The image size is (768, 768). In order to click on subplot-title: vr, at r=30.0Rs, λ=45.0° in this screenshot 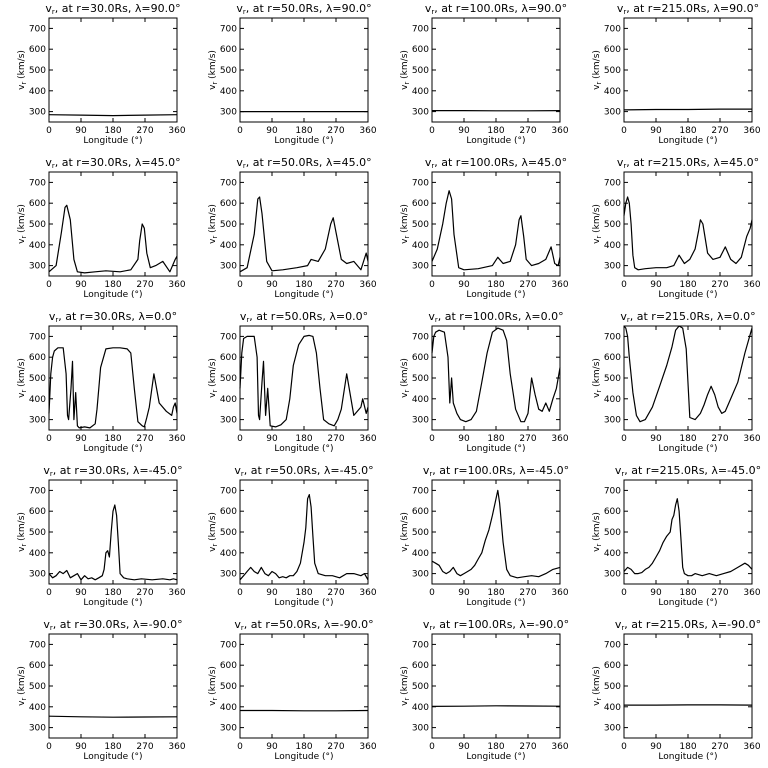, I will do `click(112, 163)`.